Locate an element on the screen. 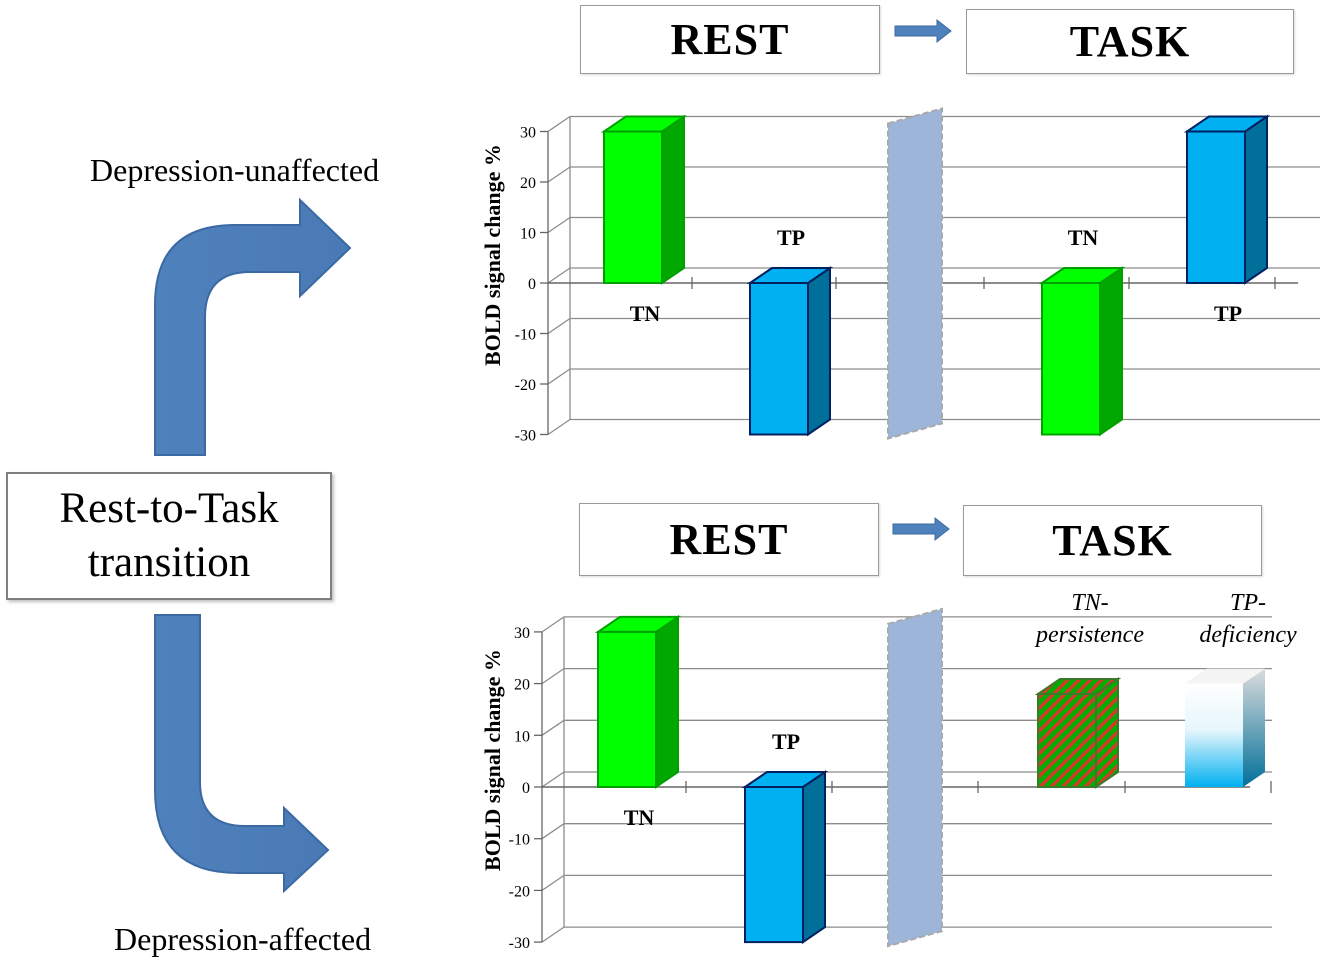 The width and height of the screenshot is (1325, 966). top-task-header: TASK is located at coordinates (1130, 41).